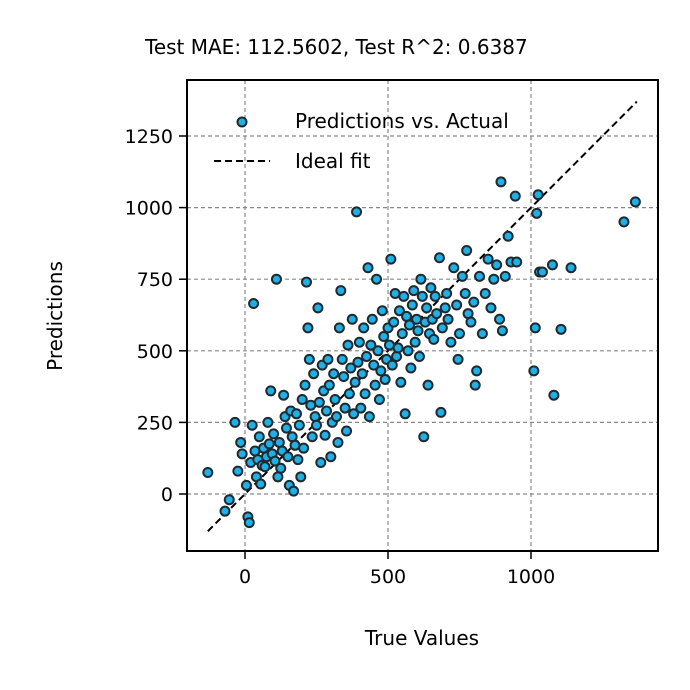  I want to click on legend-label-predictions: Predictions vs. Actual, so click(402, 121).